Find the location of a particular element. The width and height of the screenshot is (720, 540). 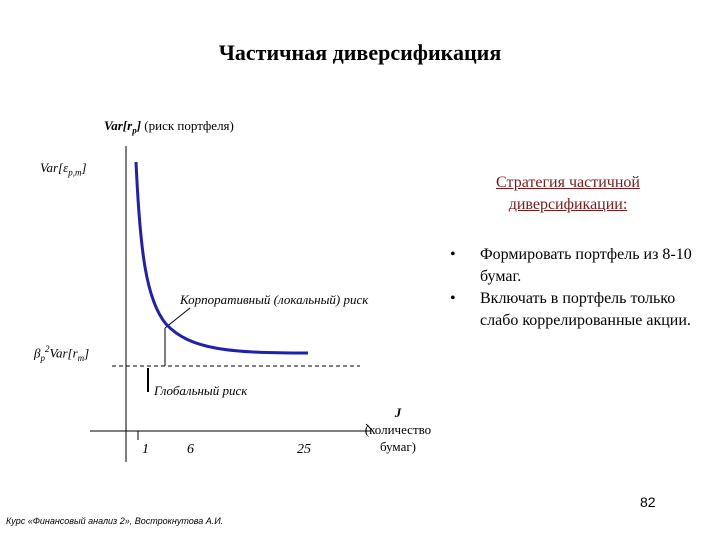

x-tick-label-1: 1 is located at coordinates (145, 449).